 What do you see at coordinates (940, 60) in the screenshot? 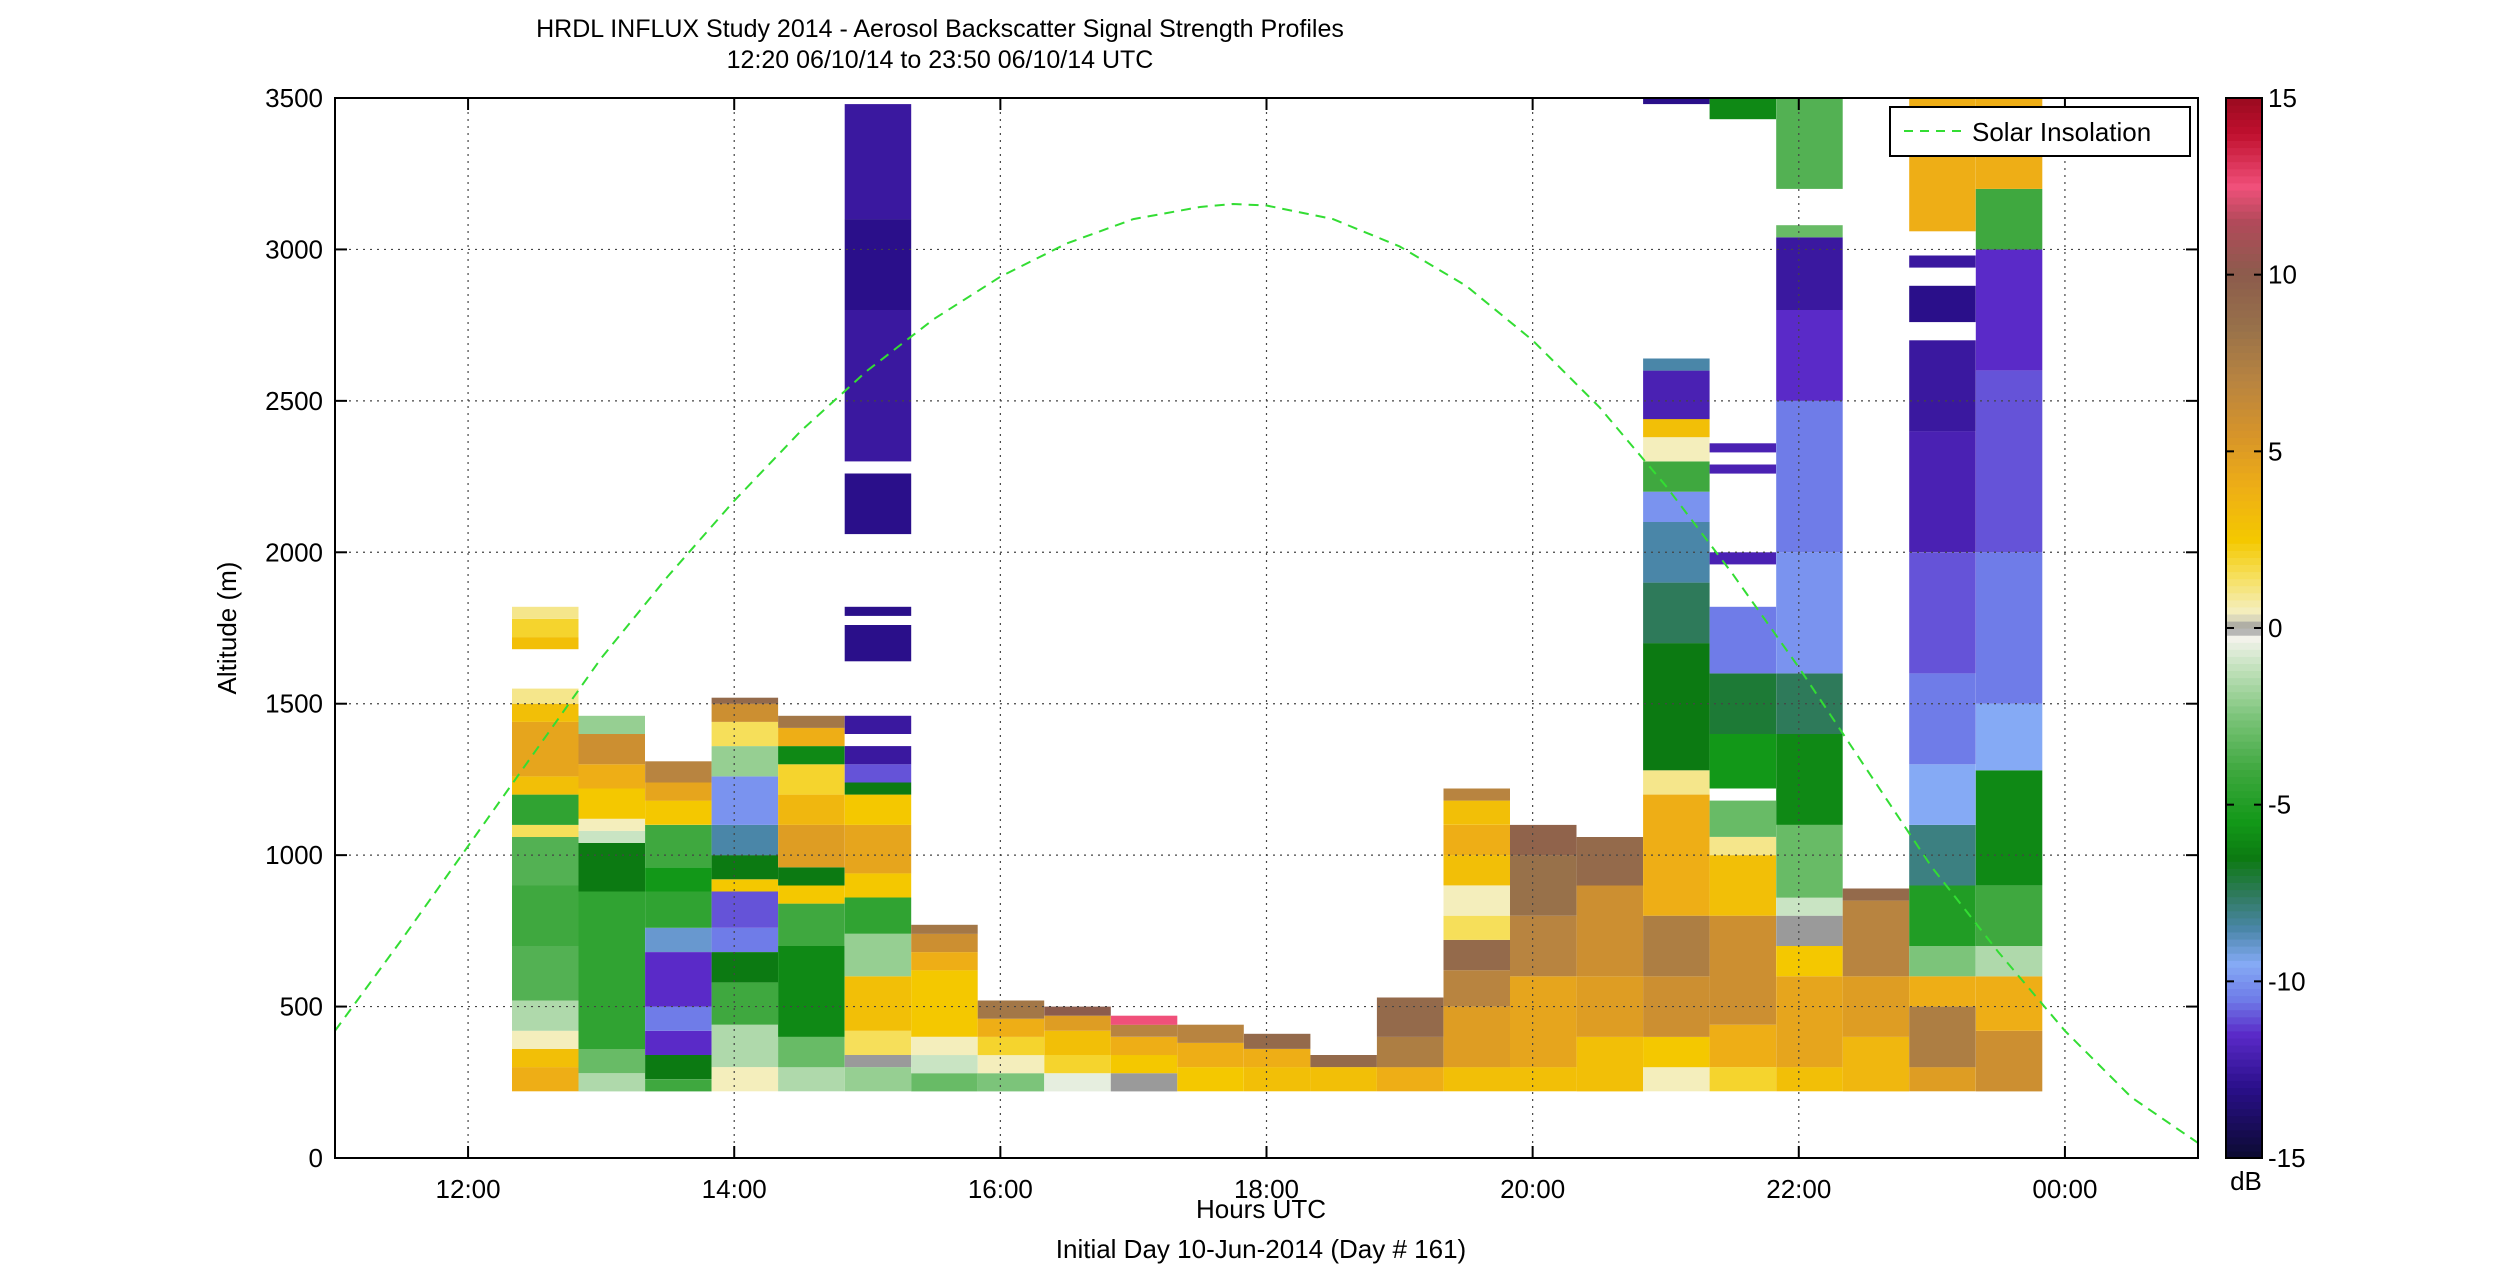
I see `chart-subtitle: 12:20 06/10/14 to 23:50 06/10/14 UTC` at bounding box center [940, 60].